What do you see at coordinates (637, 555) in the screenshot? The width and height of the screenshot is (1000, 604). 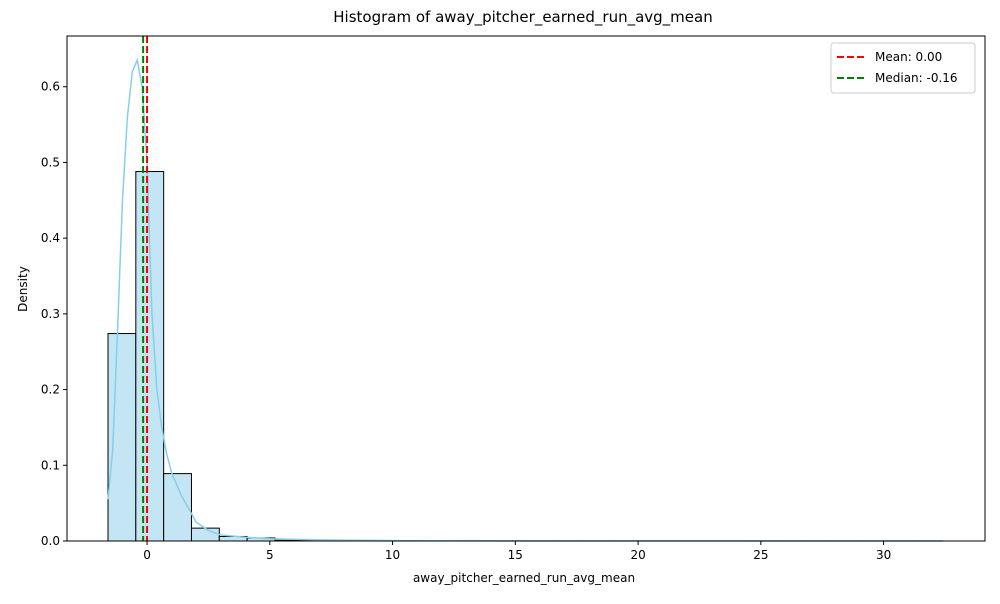 I see `x-tick-label: 20` at bounding box center [637, 555].